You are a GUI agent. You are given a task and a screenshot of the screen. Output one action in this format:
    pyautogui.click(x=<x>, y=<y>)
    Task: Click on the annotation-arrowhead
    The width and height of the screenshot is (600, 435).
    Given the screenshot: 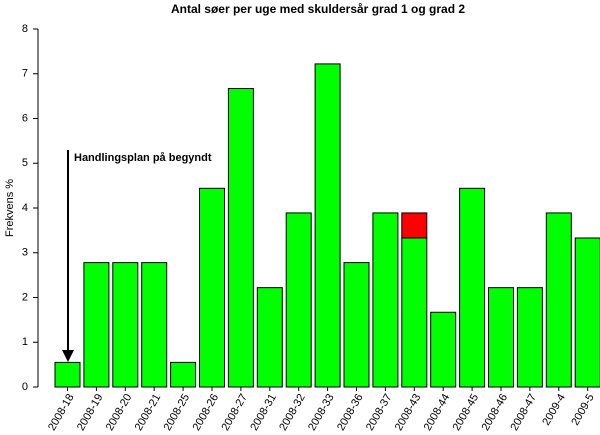 What is the action you would take?
    pyautogui.click(x=68, y=356)
    